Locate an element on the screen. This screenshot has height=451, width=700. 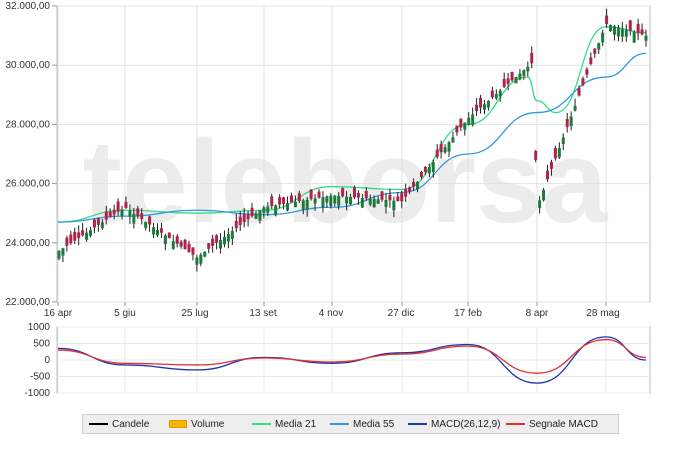
macd-tick-label: 0 is located at coordinates (47, 360).